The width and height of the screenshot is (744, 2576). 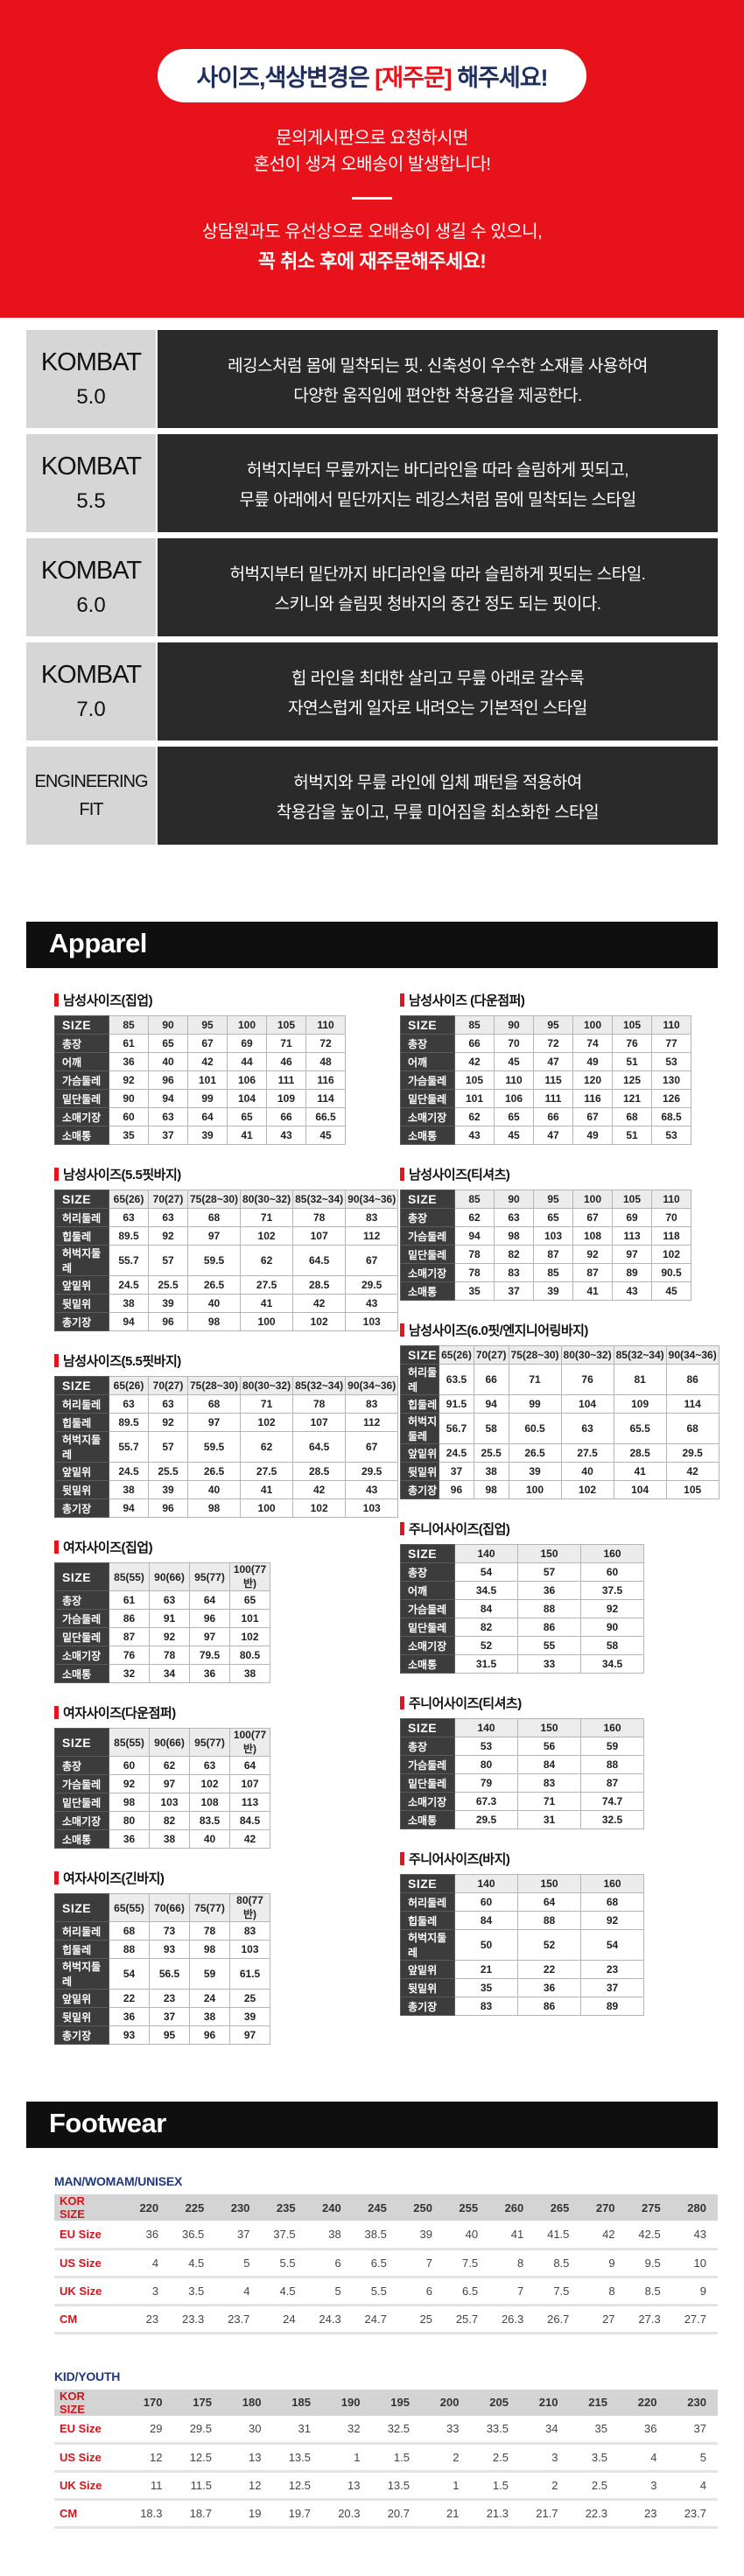 What do you see at coordinates (347, 2402) in the screenshot?
I see `footwear-header-cell: 190` at bounding box center [347, 2402].